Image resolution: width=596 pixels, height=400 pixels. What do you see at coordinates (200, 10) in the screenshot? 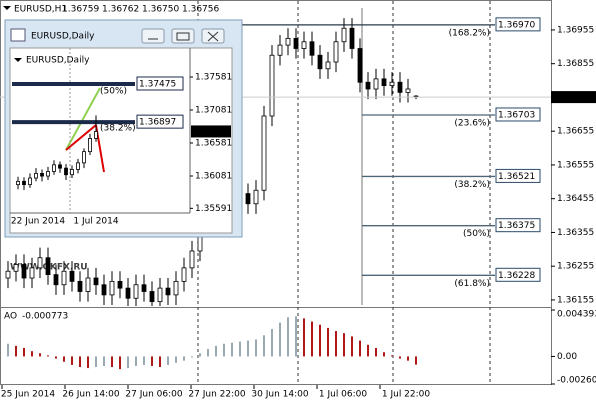
I see `header-value: 1.36756` at bounding box center [200, 10].